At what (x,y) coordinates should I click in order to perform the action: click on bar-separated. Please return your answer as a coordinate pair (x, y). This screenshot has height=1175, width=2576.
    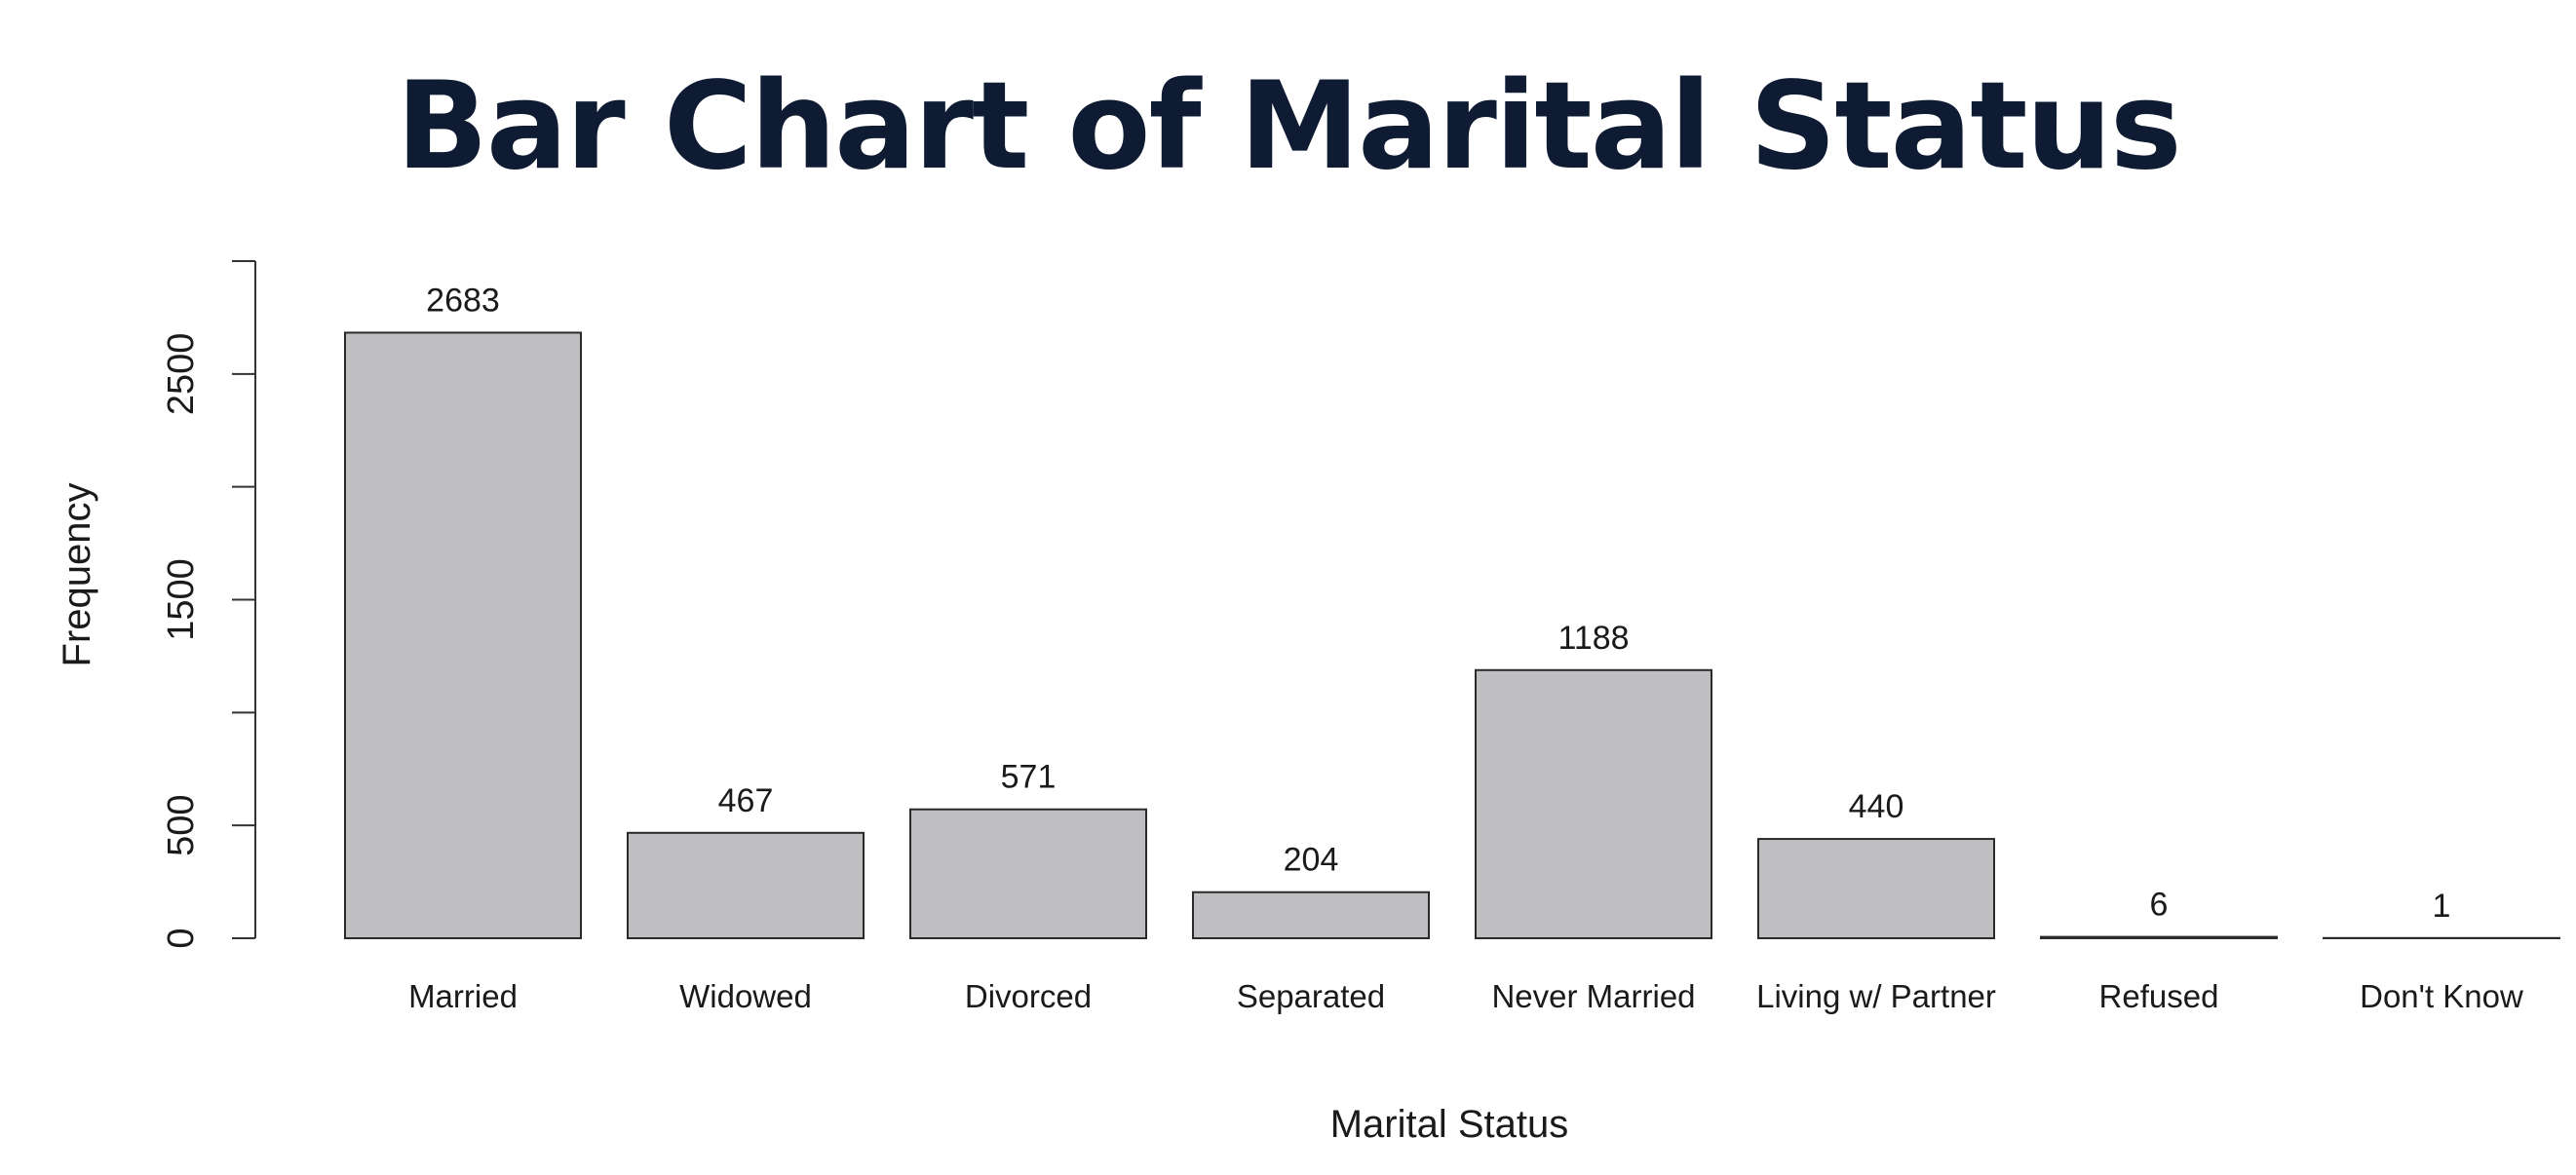
    Looking at the image, I should click on (1311, 915).